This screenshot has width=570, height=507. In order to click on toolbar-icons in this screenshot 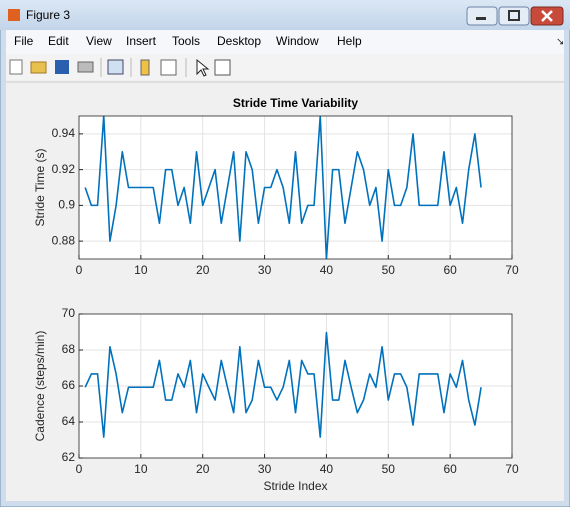, I will do `click(120, 67)`.